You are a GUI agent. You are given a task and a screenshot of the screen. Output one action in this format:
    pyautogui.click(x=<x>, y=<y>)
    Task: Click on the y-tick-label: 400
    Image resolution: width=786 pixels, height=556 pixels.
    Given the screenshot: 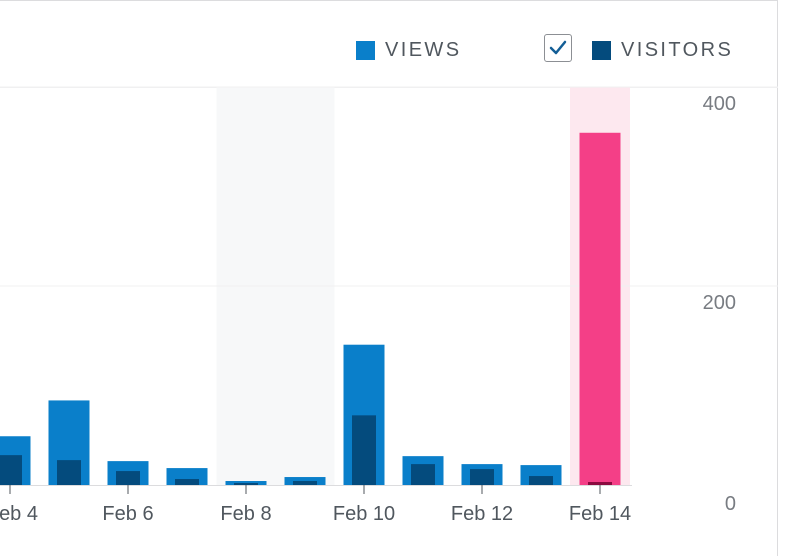 What is the action you would take?
    pyautogui.click(x=719, y=104)
    